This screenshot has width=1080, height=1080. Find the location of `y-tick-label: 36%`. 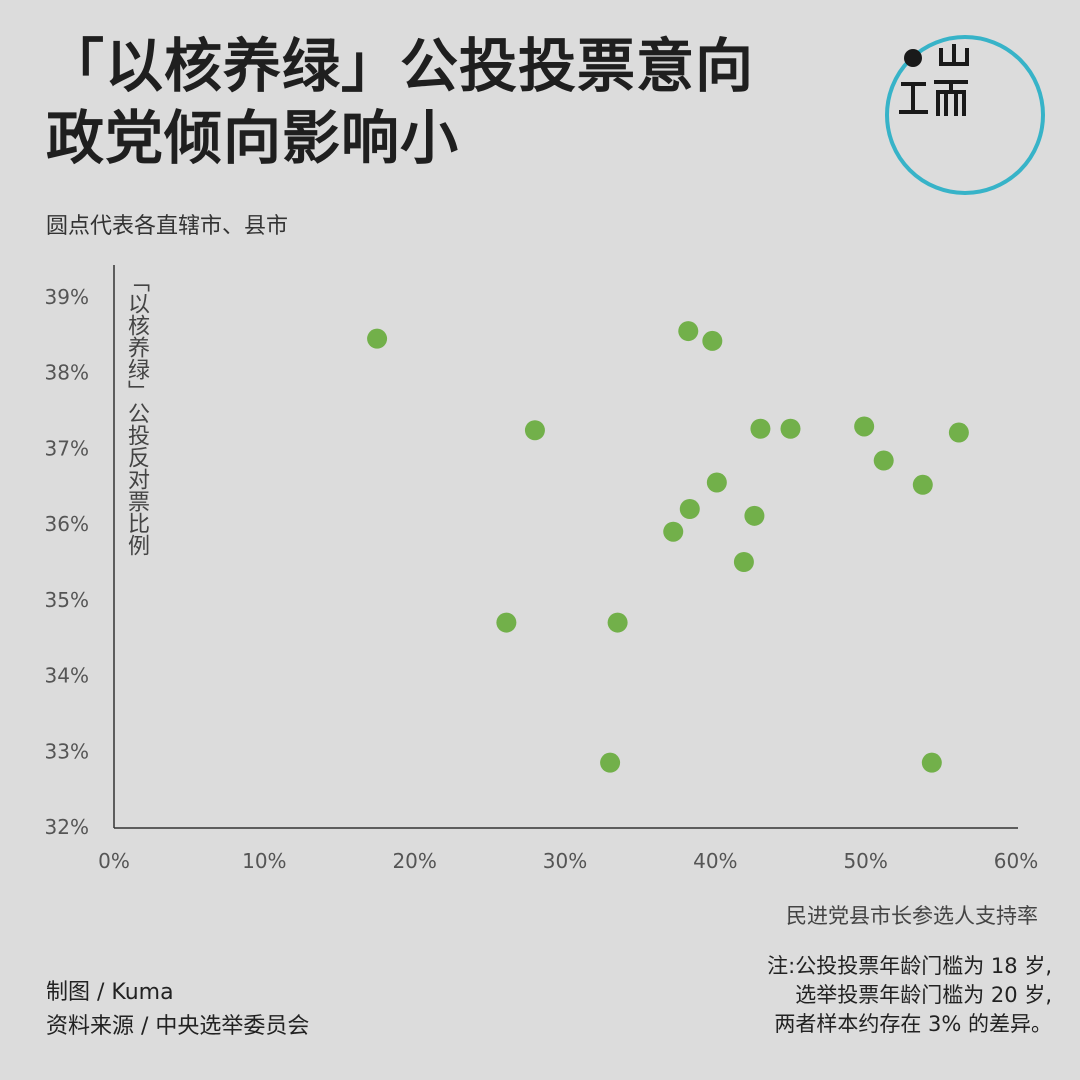

y-tick-label: 36% is located at coordinates (67, 524).